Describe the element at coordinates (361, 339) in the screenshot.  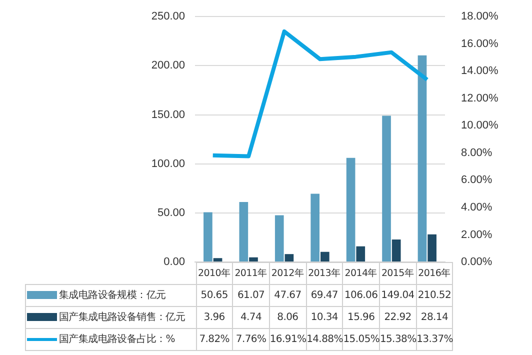
I see `data-label: 15.05%` at that location.